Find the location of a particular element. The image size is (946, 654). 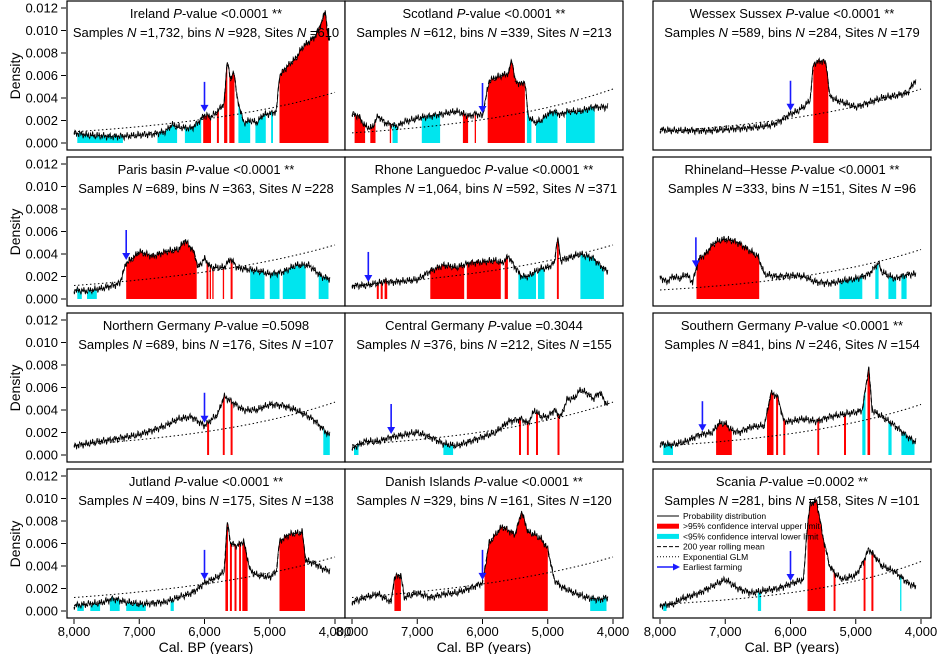

x-axis-col-3: 8,000 7,000 6,000 5,000 4,000 Cal. BP (years) is located at coordinates (790, 636).